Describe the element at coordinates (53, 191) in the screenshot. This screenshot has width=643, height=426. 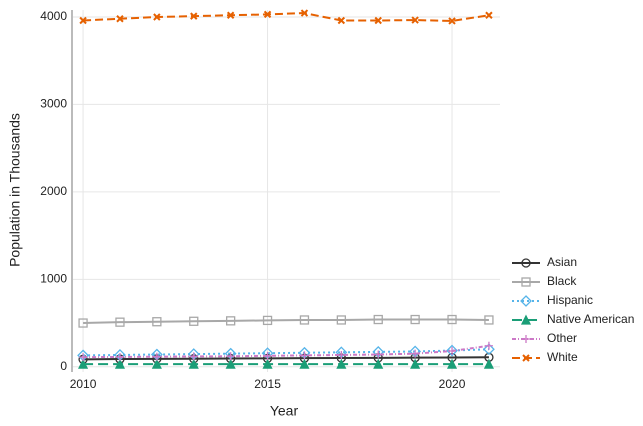
I see `y-tick-label: 2000` at that location.